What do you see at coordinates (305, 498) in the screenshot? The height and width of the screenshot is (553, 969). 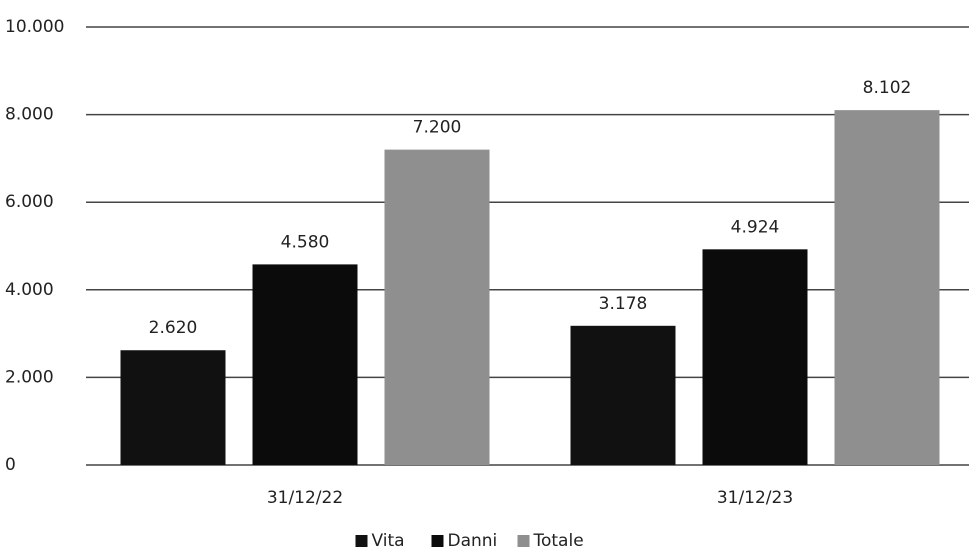 I see `x-tick-label: 31/12/22` at bounding box center [305, 498].